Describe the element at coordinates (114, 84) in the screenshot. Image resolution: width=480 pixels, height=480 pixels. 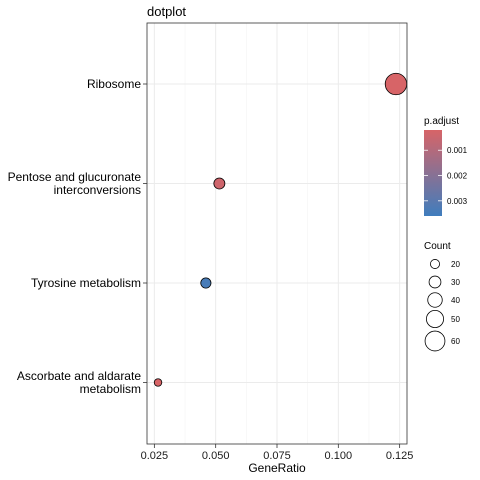
I see `y-category-label: Ribosome` at that location.